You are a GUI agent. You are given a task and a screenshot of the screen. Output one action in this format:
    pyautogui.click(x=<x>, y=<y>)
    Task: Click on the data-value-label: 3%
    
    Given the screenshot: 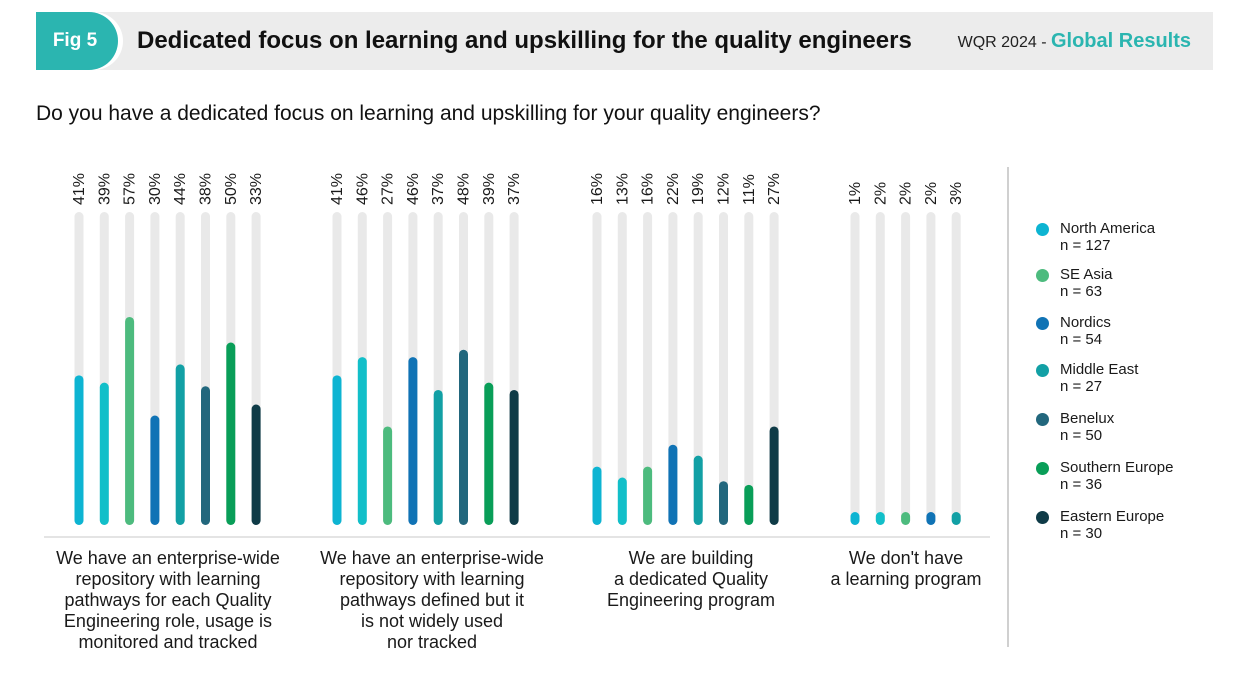 What is the action you would take?
    pyautogui.click(x=956, y=193)
    